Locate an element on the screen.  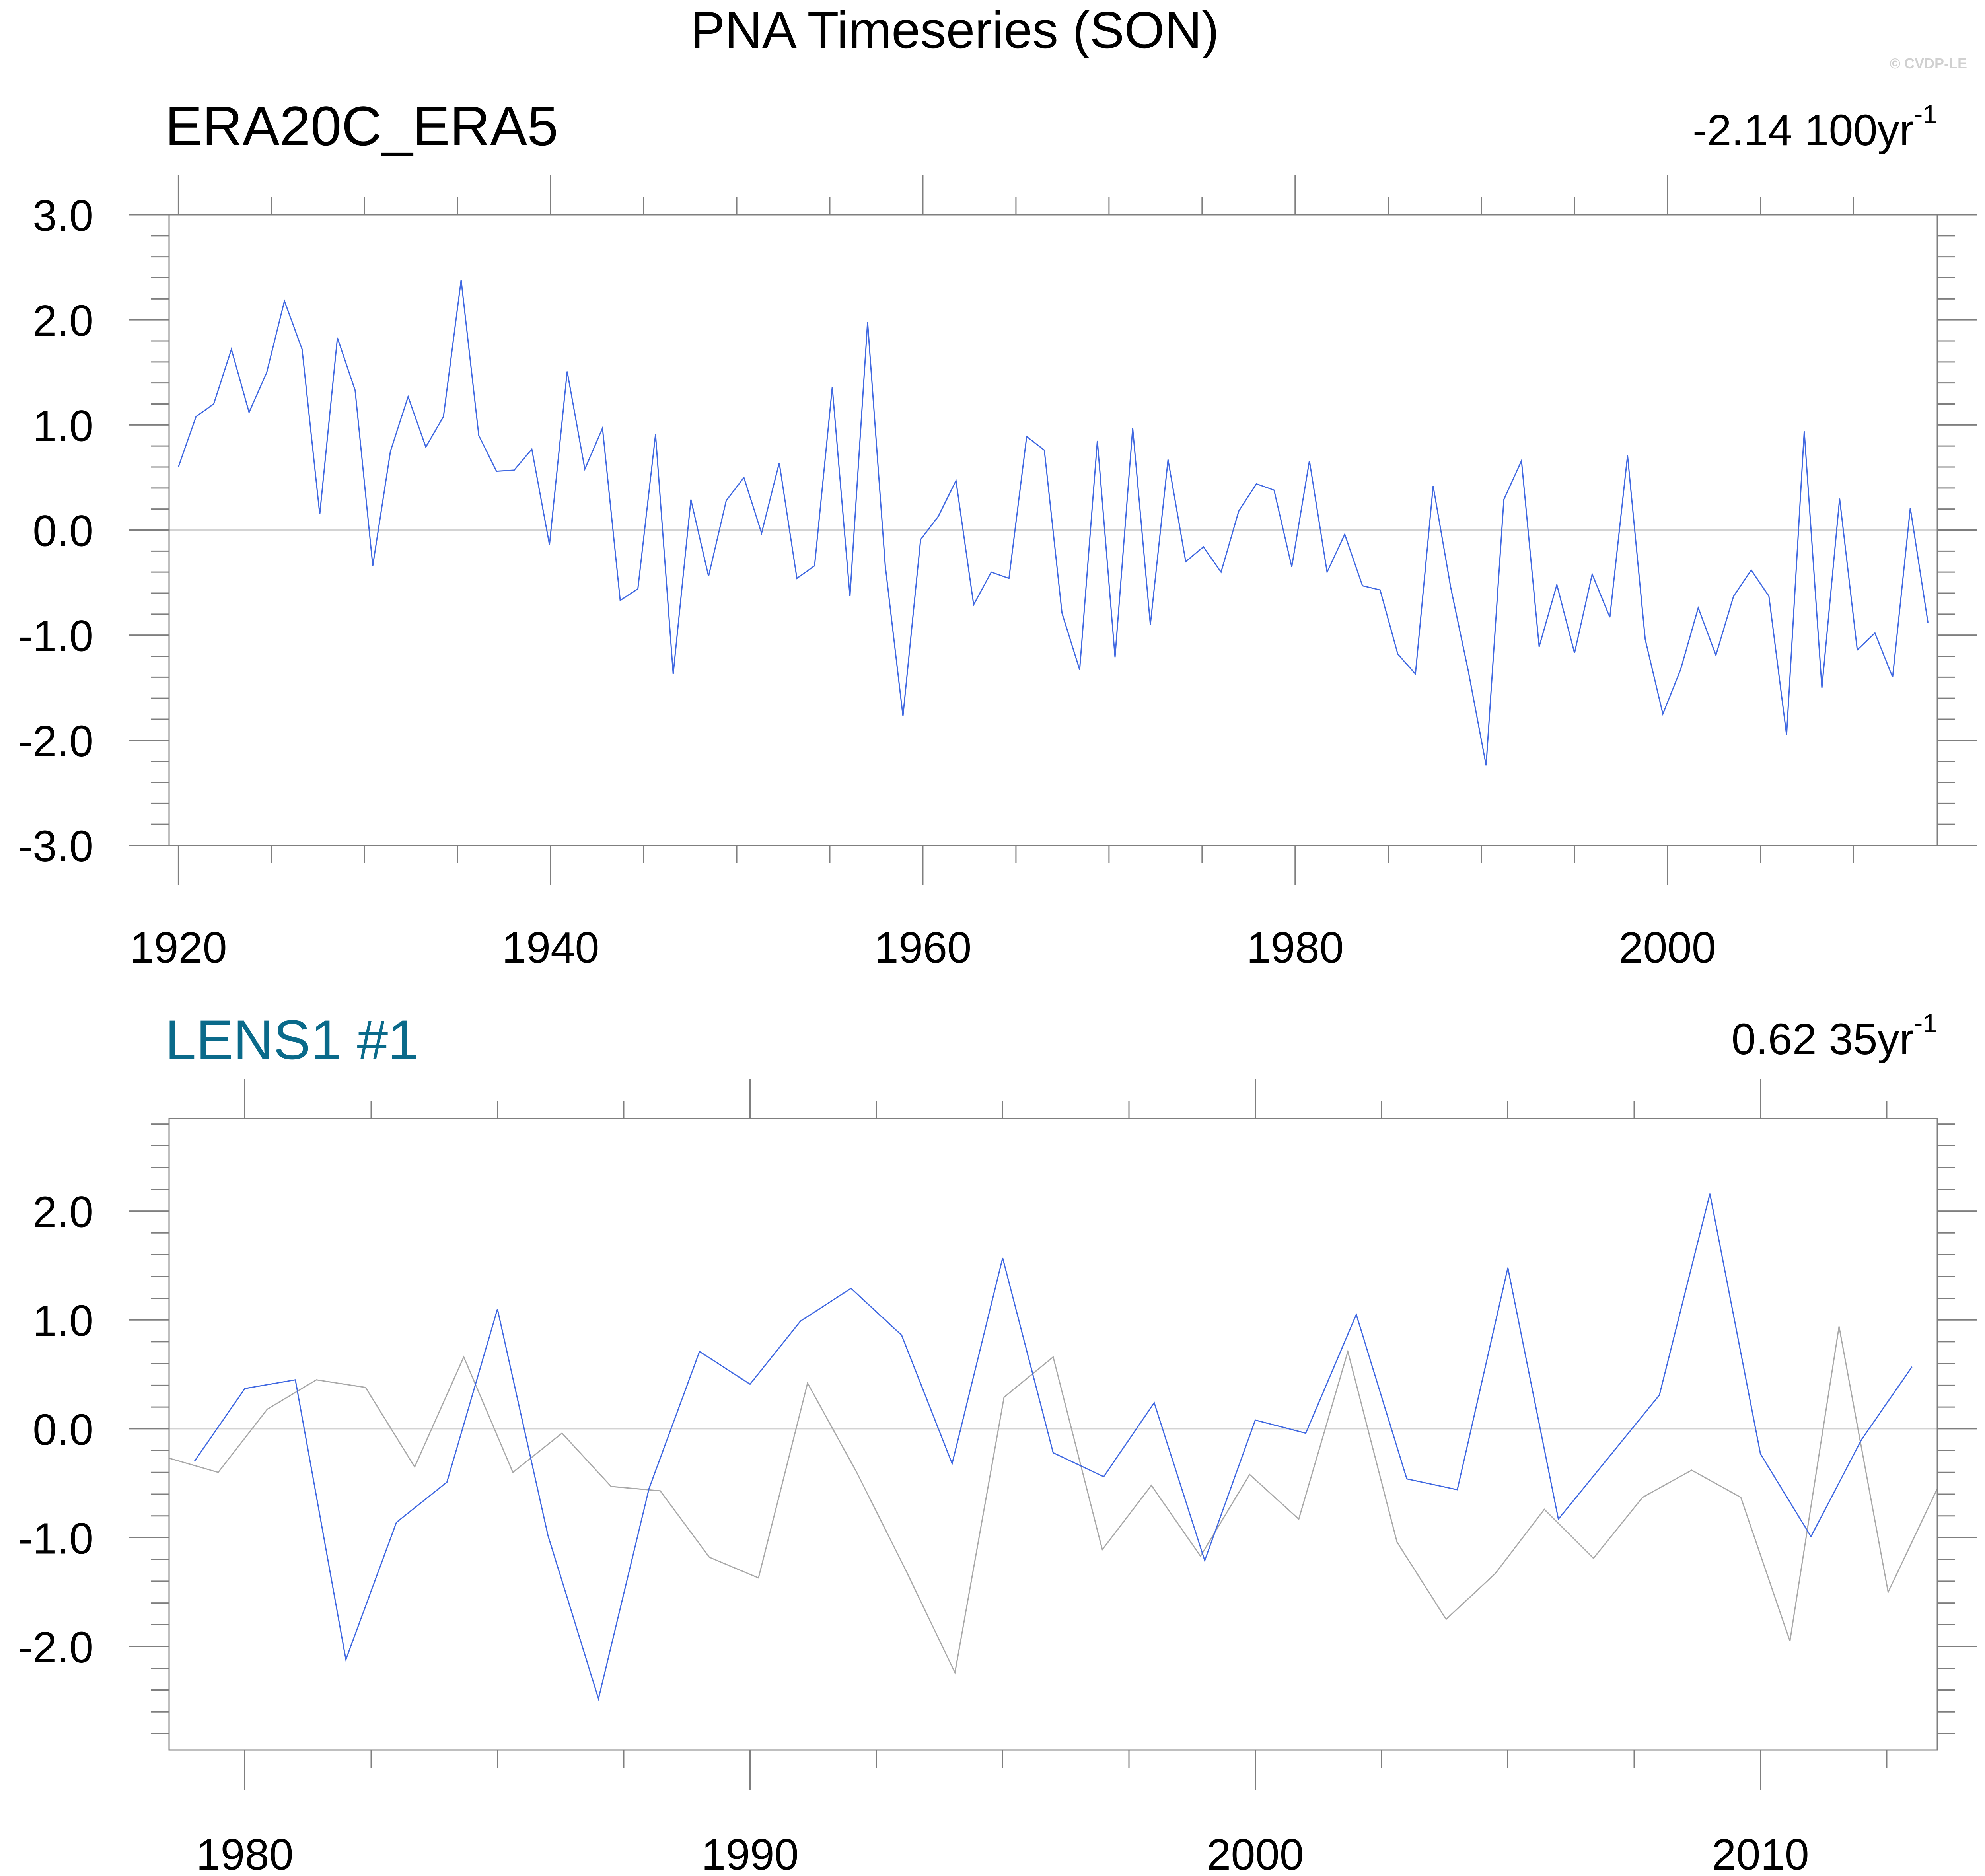
x-tick-label: 1920 is located at coordinates (178, 948).